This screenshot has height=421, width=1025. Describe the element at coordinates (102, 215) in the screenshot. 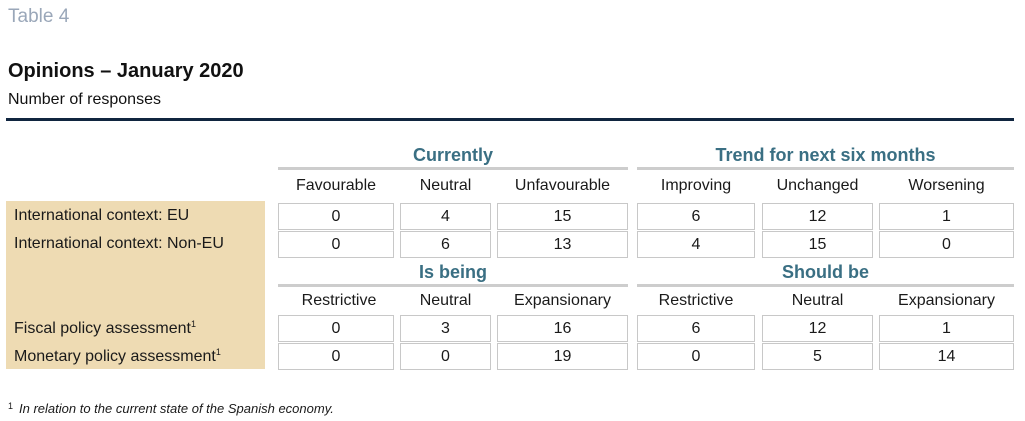

I see `row-label: International context: EU` at that location.